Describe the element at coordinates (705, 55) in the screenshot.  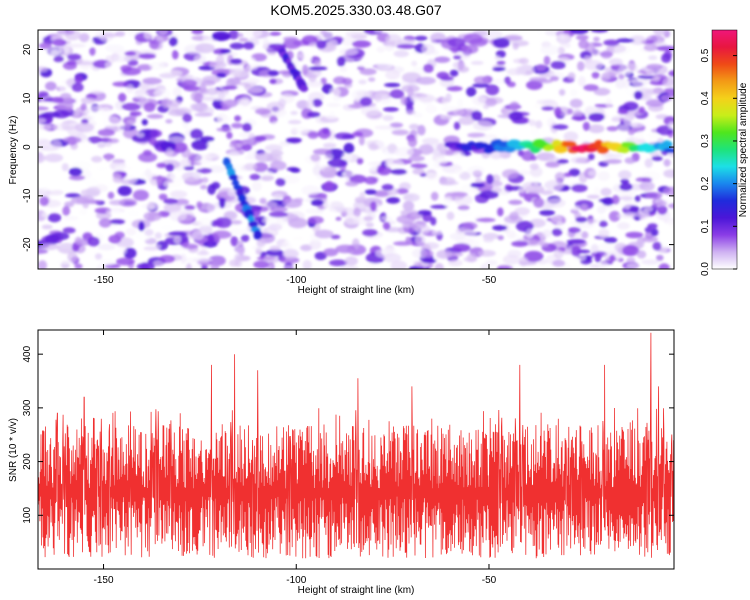
I see `colorbar-tick-label: 0.5` at that location.